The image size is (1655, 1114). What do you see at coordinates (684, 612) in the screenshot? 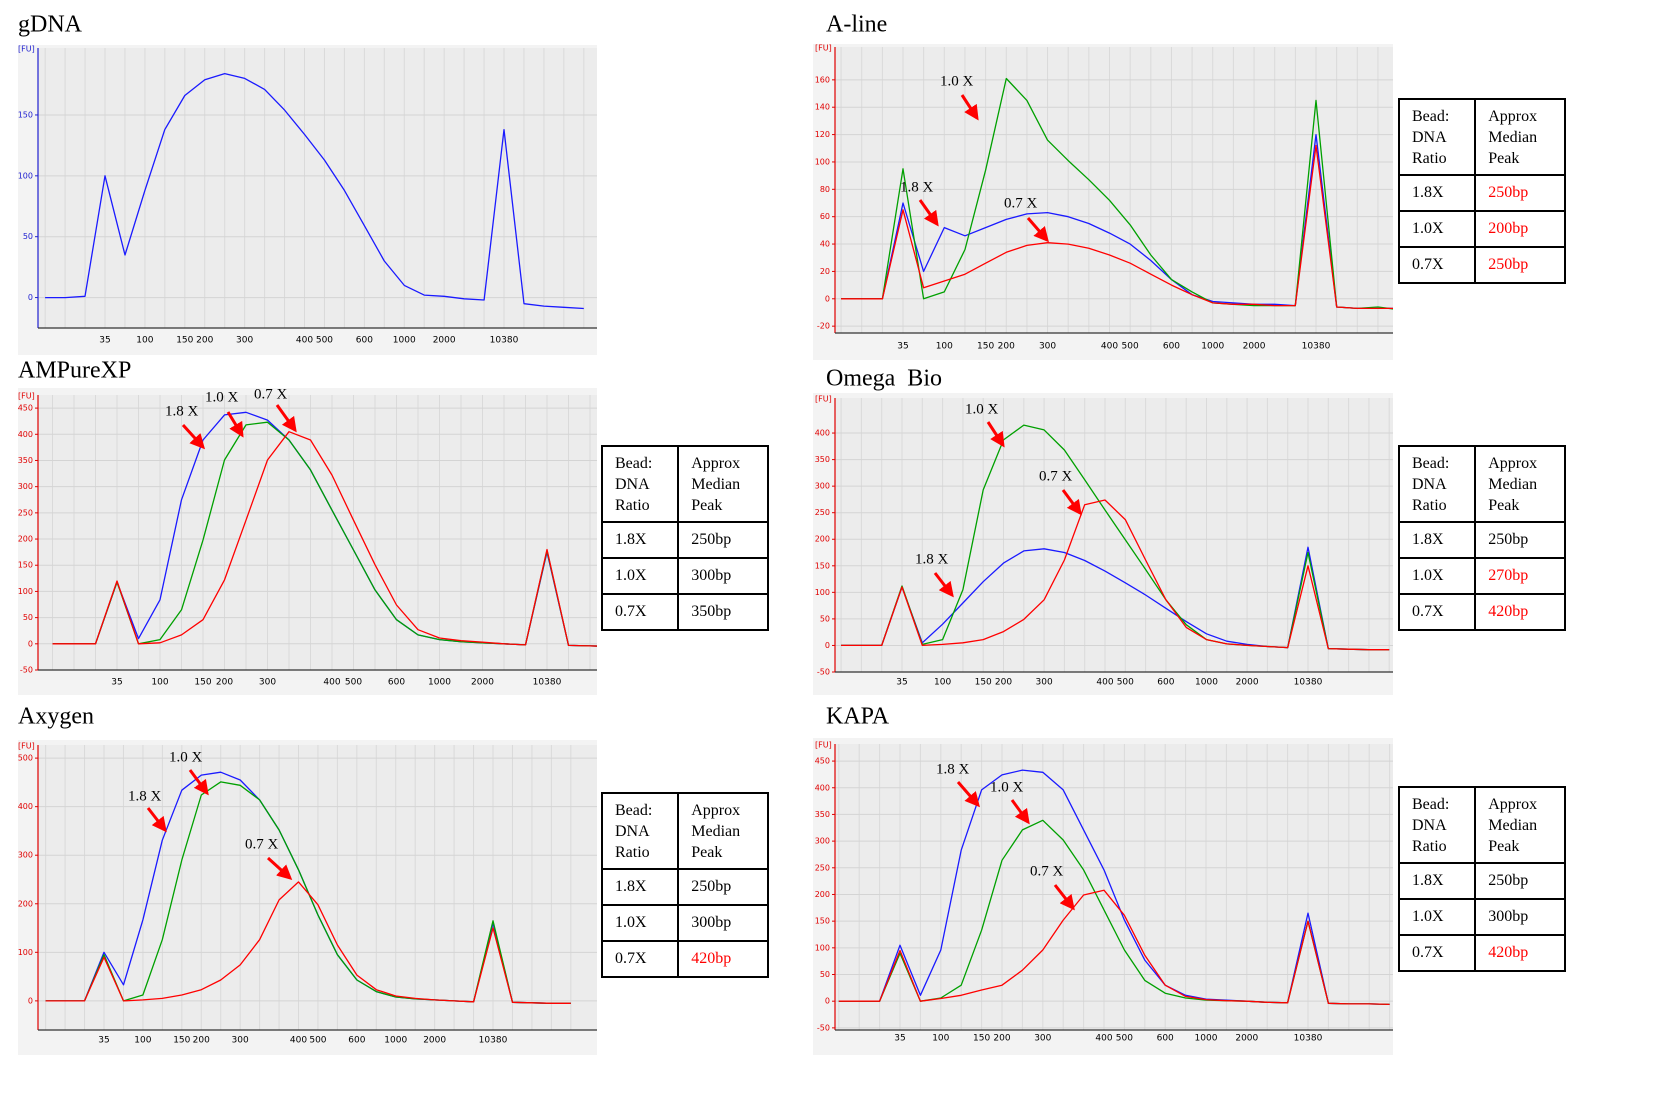
I see `table-row: 0.7X 350bp` at bounding box center [684, 612].